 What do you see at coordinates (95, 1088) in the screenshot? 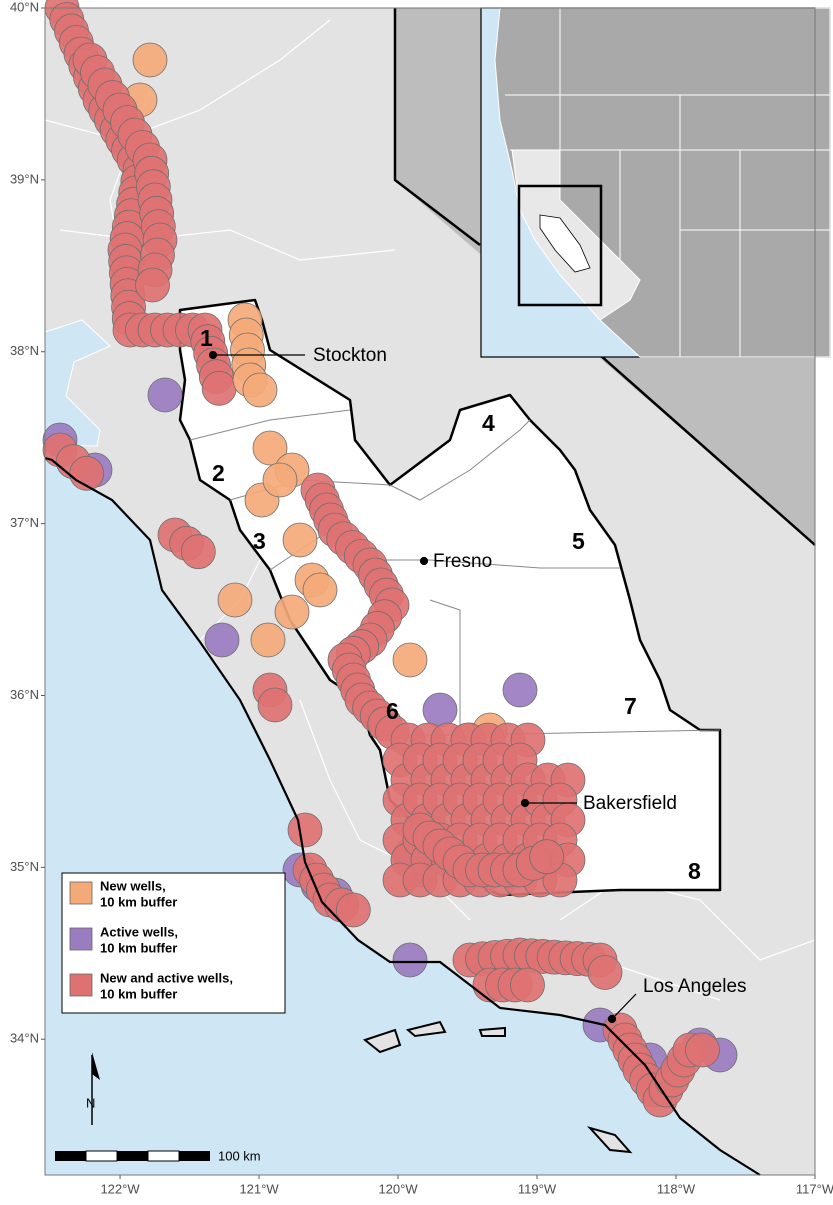
I see `north-arrow` at bounding box center [95, 1088].